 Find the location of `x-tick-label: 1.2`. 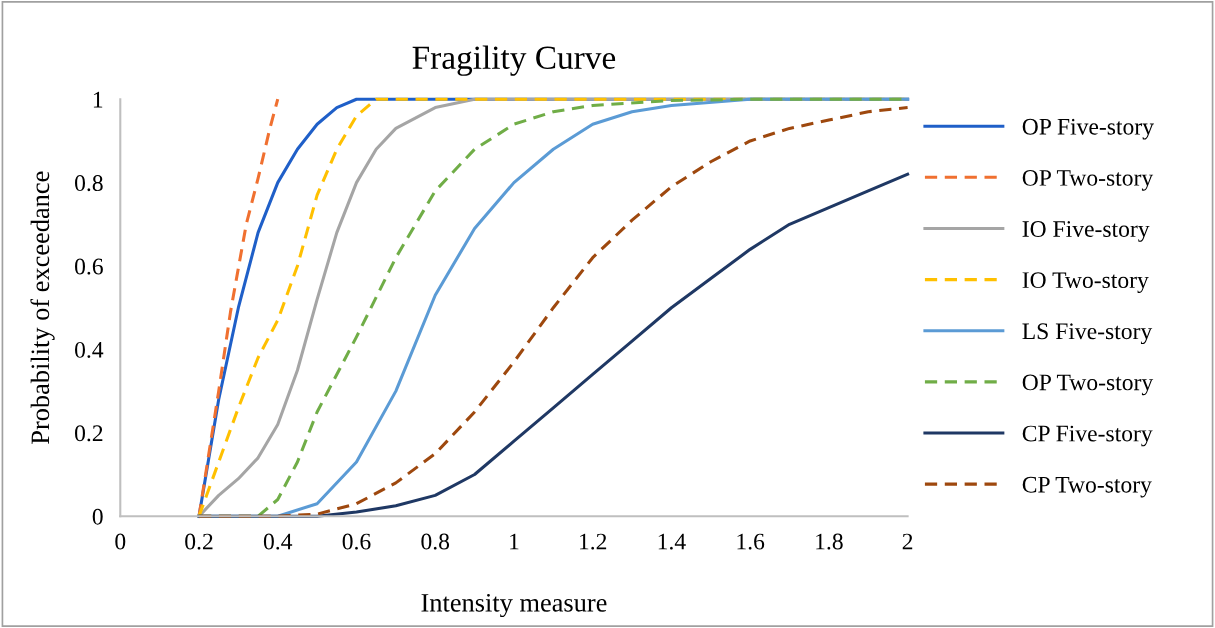

x-tick-label: 1.2 is located at coordinates (593, 541).